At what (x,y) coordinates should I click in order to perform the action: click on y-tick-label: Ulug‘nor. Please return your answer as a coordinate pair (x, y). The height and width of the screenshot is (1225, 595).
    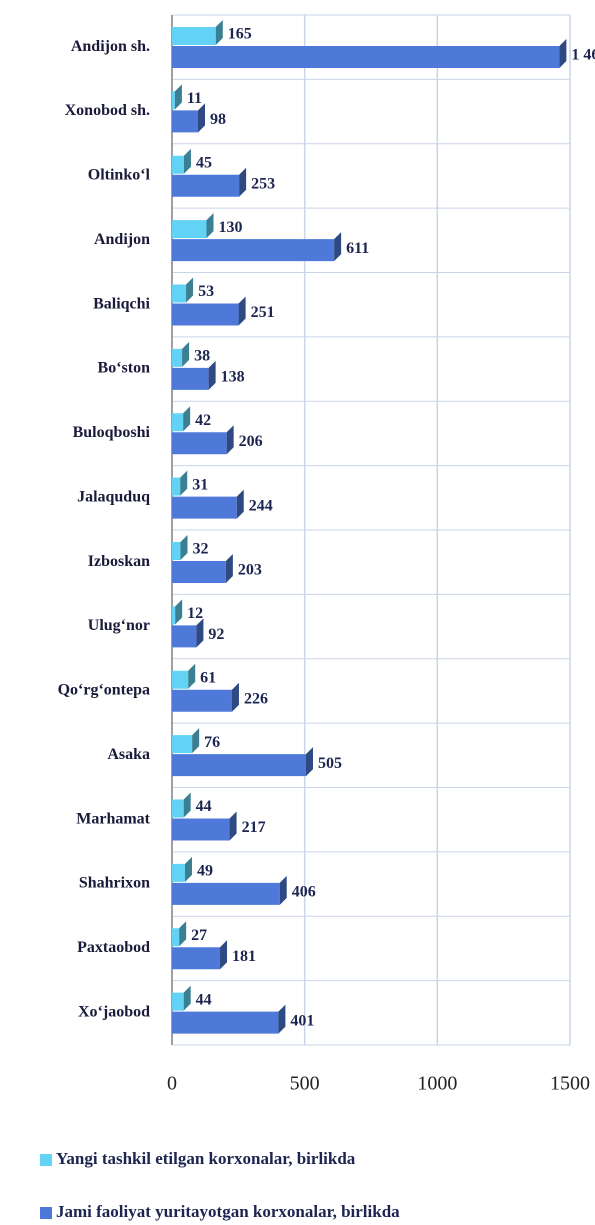
    Looking at the image, I should click on (119, 625).